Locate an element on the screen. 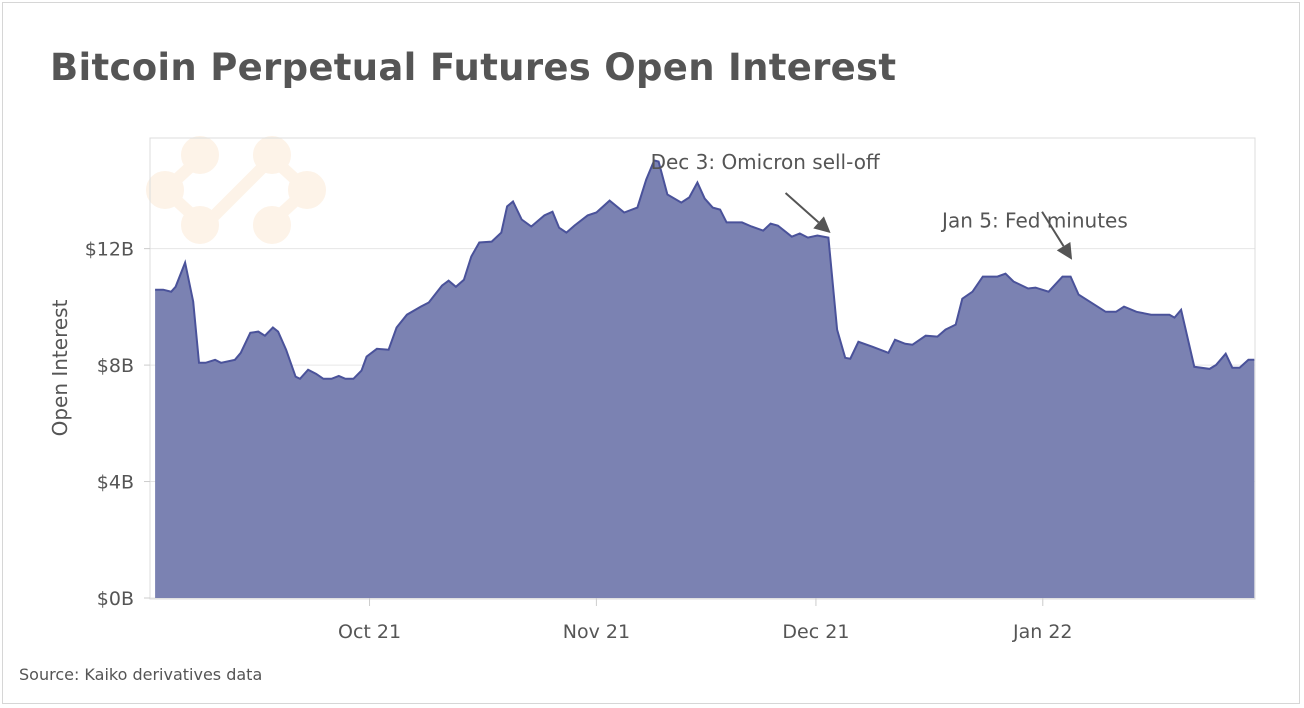 This screenshot has height=708, width=1304. y-tick-label: $12B is located at coordinates (109, 250).